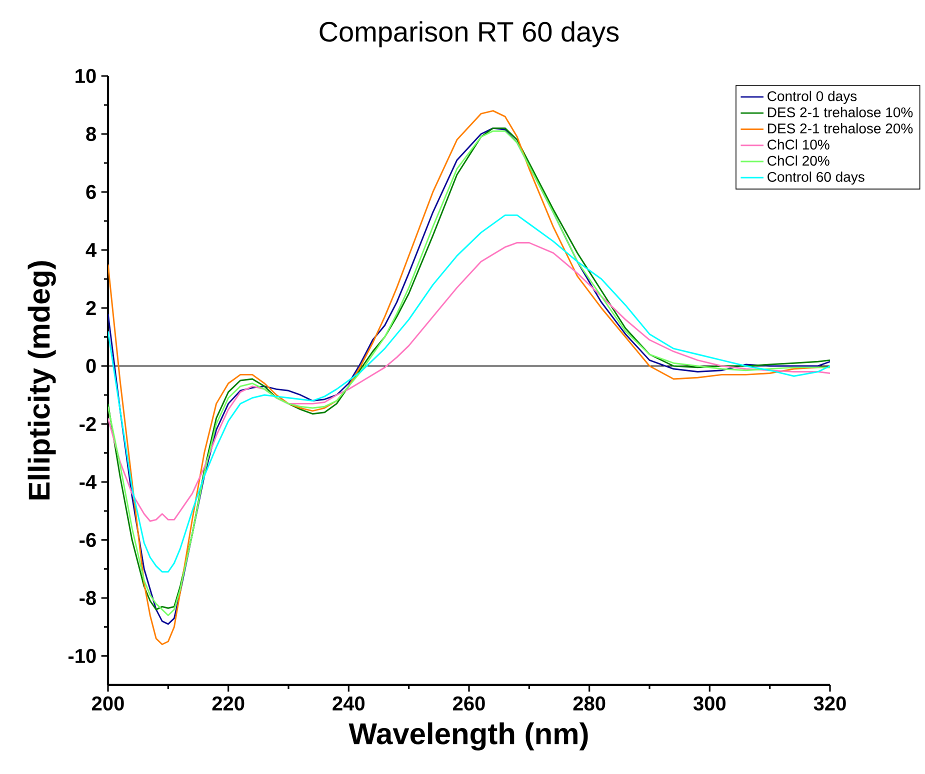  What do you see at coordinates (228, 703) in the screenshot?
I see `x-tick-label: 220` at bounding box center [228, 703].